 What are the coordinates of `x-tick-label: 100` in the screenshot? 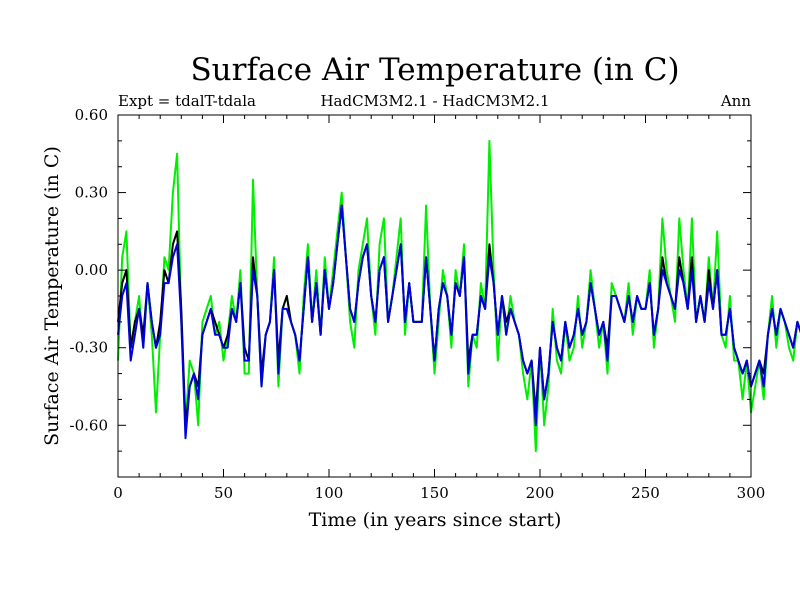 It's located at (329, 493).